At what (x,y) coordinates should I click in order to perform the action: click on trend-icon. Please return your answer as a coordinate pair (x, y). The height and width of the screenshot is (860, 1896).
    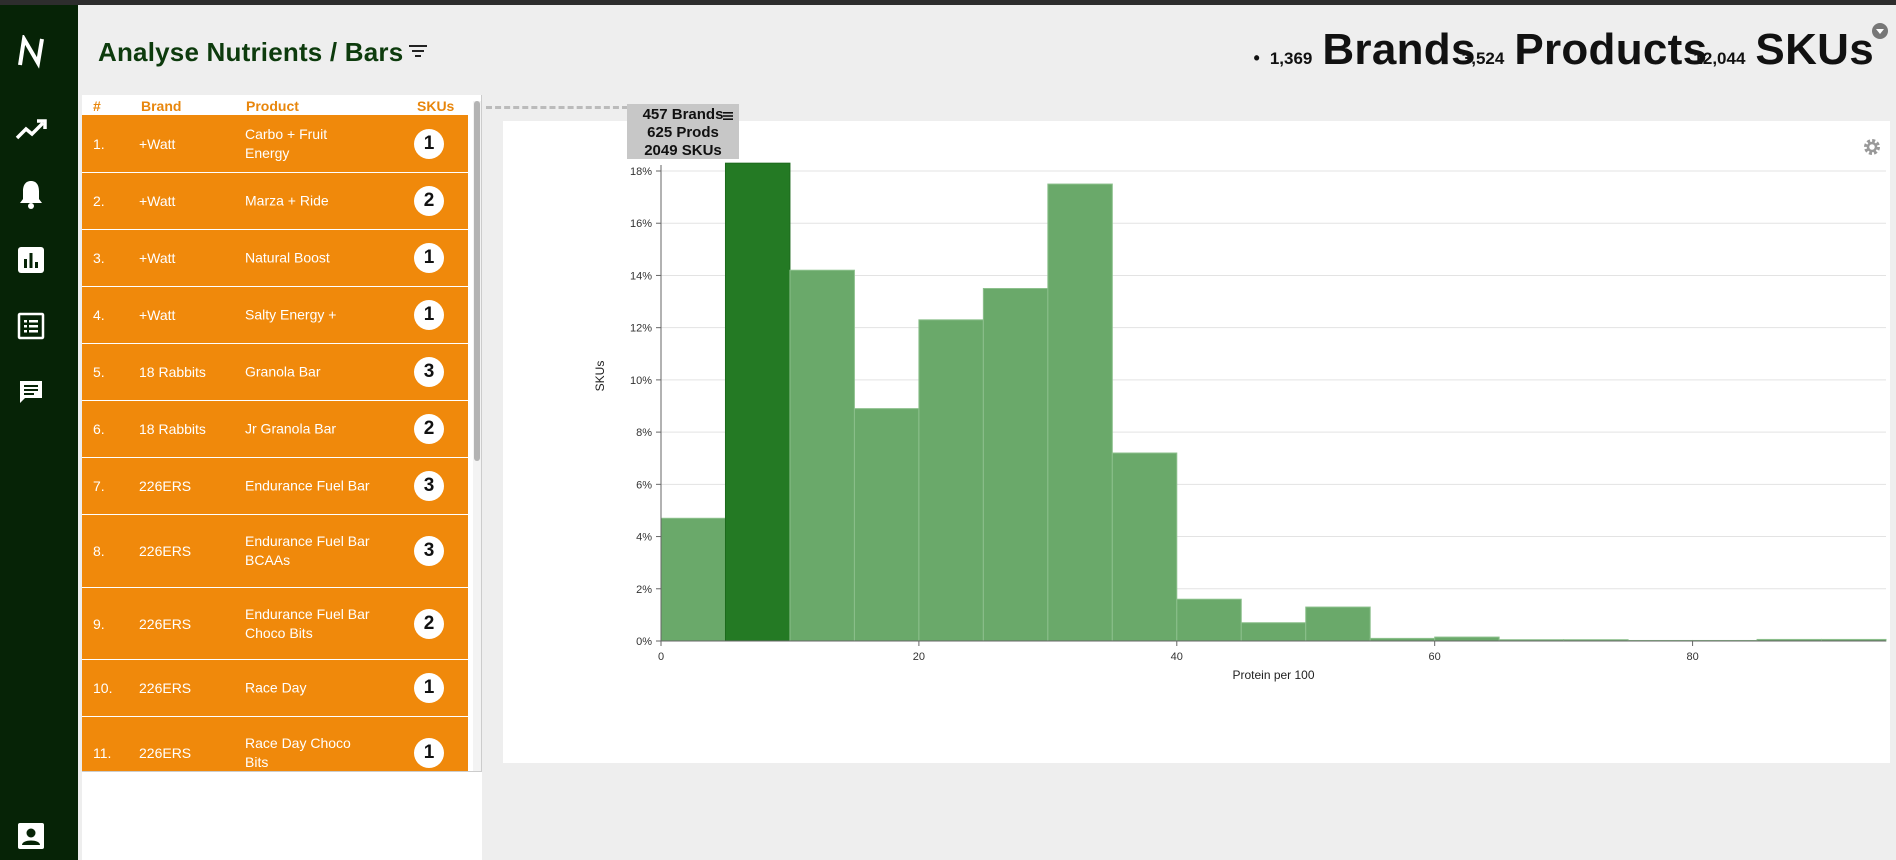
    Looking at the image, I should click on (31, 129).